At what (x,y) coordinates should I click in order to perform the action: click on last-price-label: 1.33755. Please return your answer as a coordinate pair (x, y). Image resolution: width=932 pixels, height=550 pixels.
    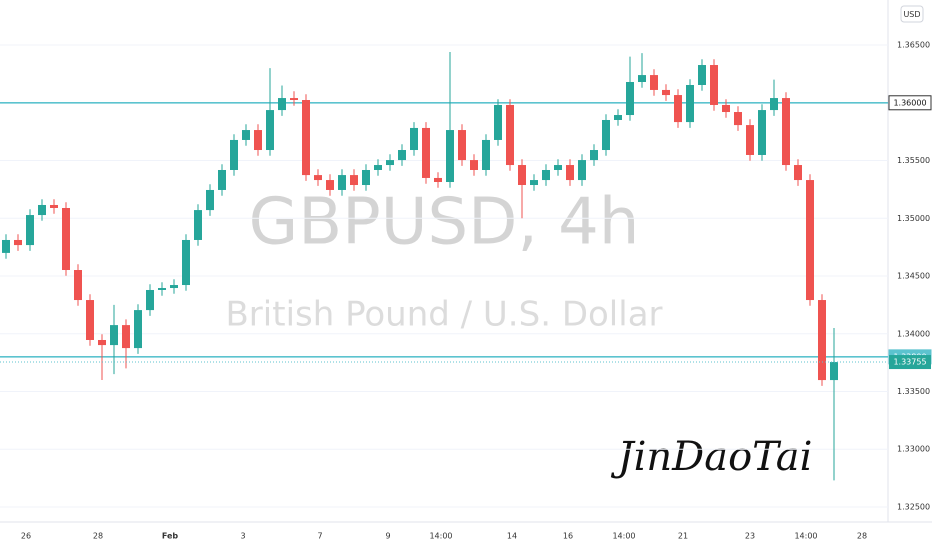
    Looking at the image, I should click on (909, 362).